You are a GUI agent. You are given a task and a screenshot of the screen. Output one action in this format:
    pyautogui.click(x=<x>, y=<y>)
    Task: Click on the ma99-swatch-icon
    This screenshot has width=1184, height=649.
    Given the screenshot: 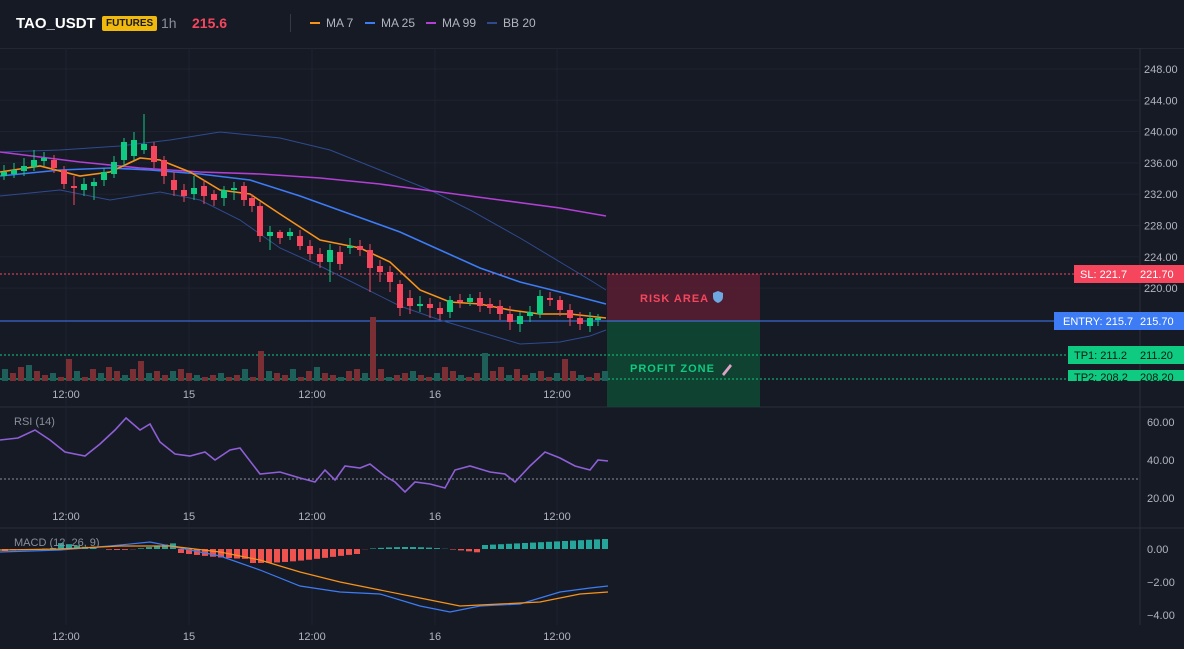 What is the action you would take?
    pyautogui.click(x=431, y=23)
    